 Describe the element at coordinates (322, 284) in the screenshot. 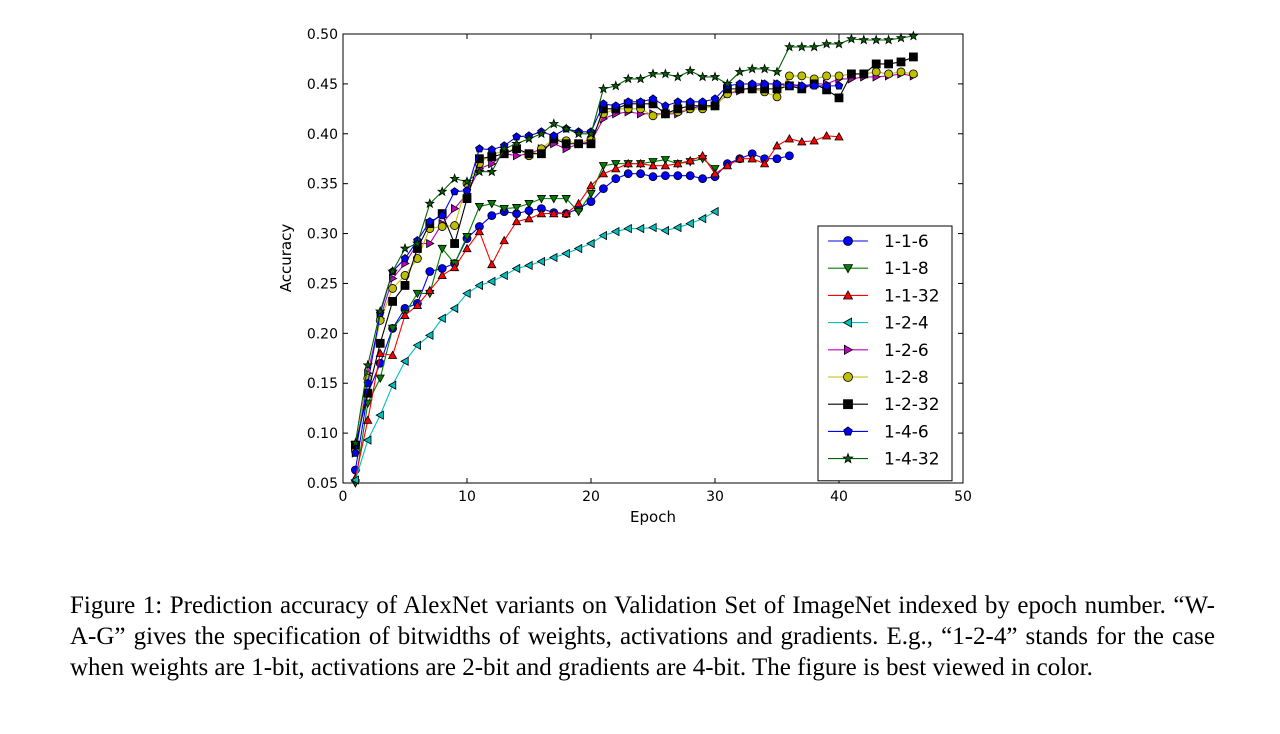

I see `y-tick-label: 0.25` at that location.